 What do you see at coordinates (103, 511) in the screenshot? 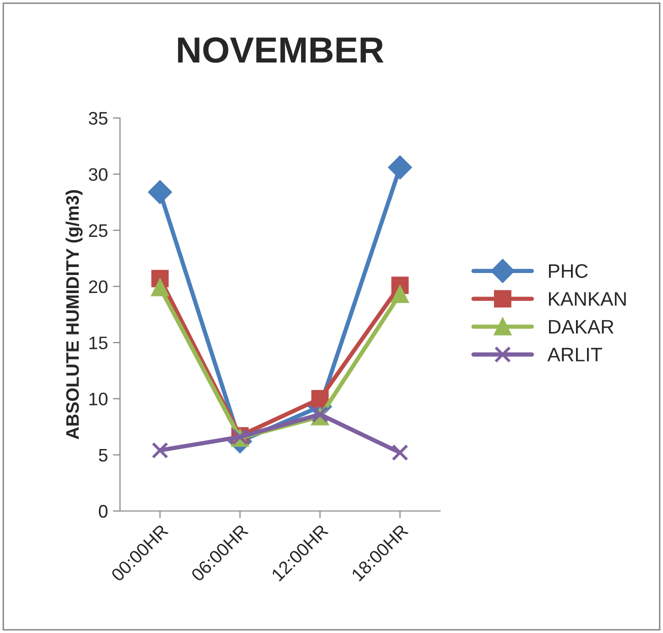
I see `y-tick-label: 0` at bounding box center [103, 511].